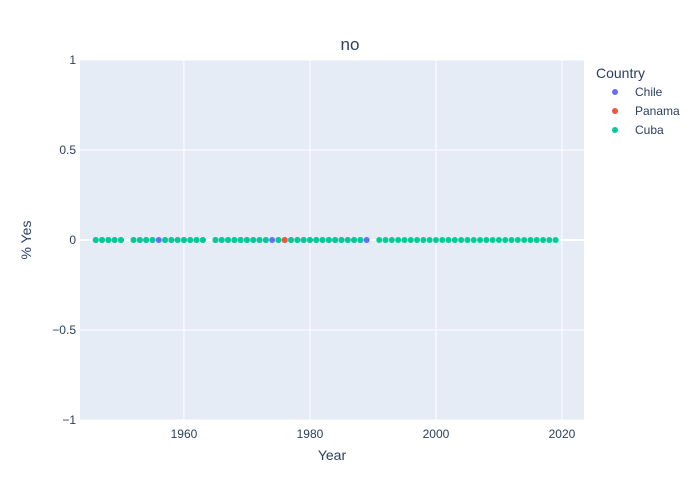 Image resolution: width=700 pixels, height=500 pixels. Describe the element at coordinates (26, 240) in the screenshot. I see `y-axis-title: % Yes` at that location.